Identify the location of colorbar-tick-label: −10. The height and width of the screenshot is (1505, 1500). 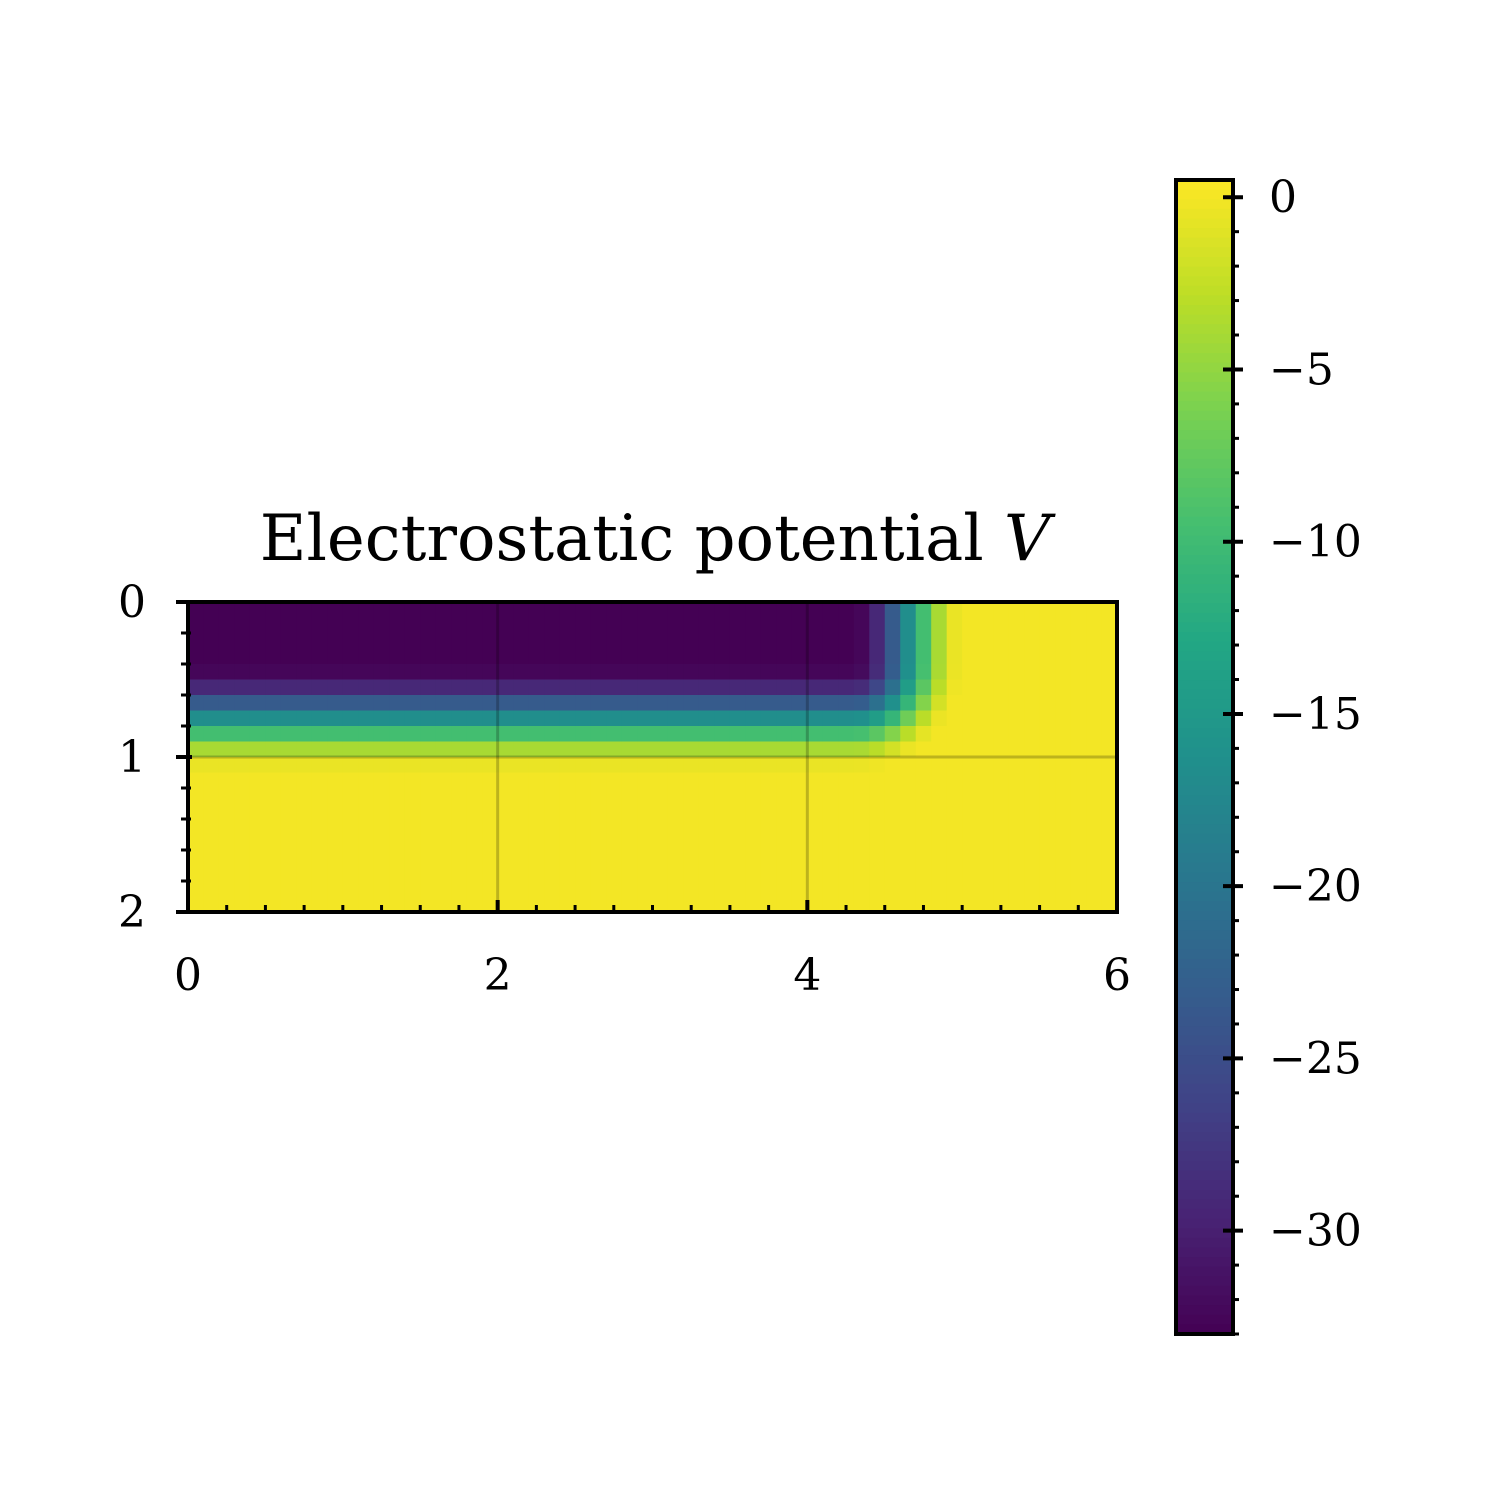
(1315, 542).